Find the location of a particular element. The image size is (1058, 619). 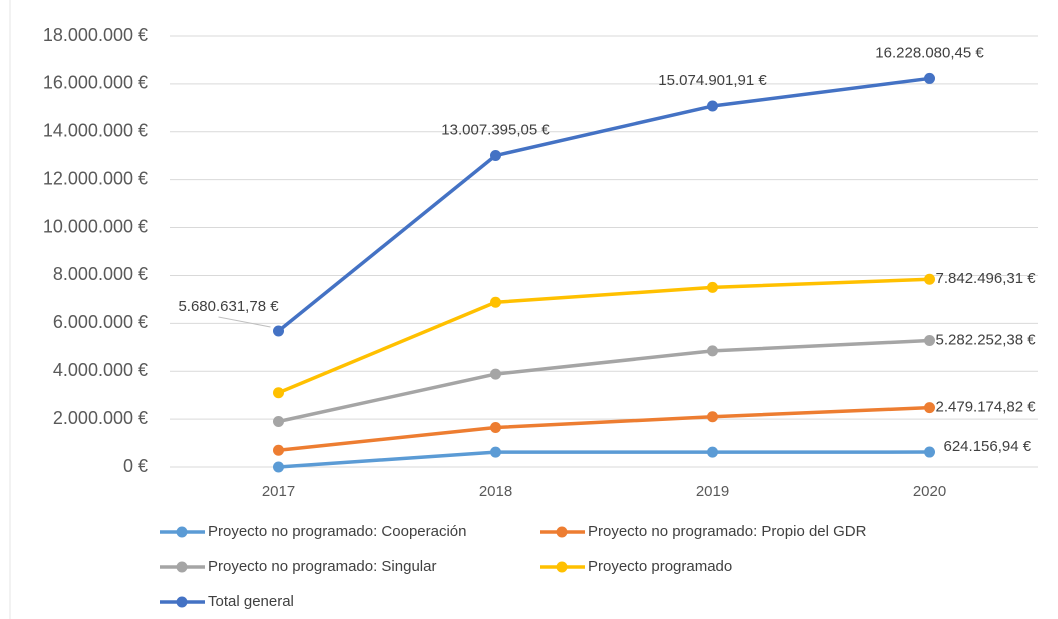

x-tick-label: 2020 is located at coordinates (929, 491).